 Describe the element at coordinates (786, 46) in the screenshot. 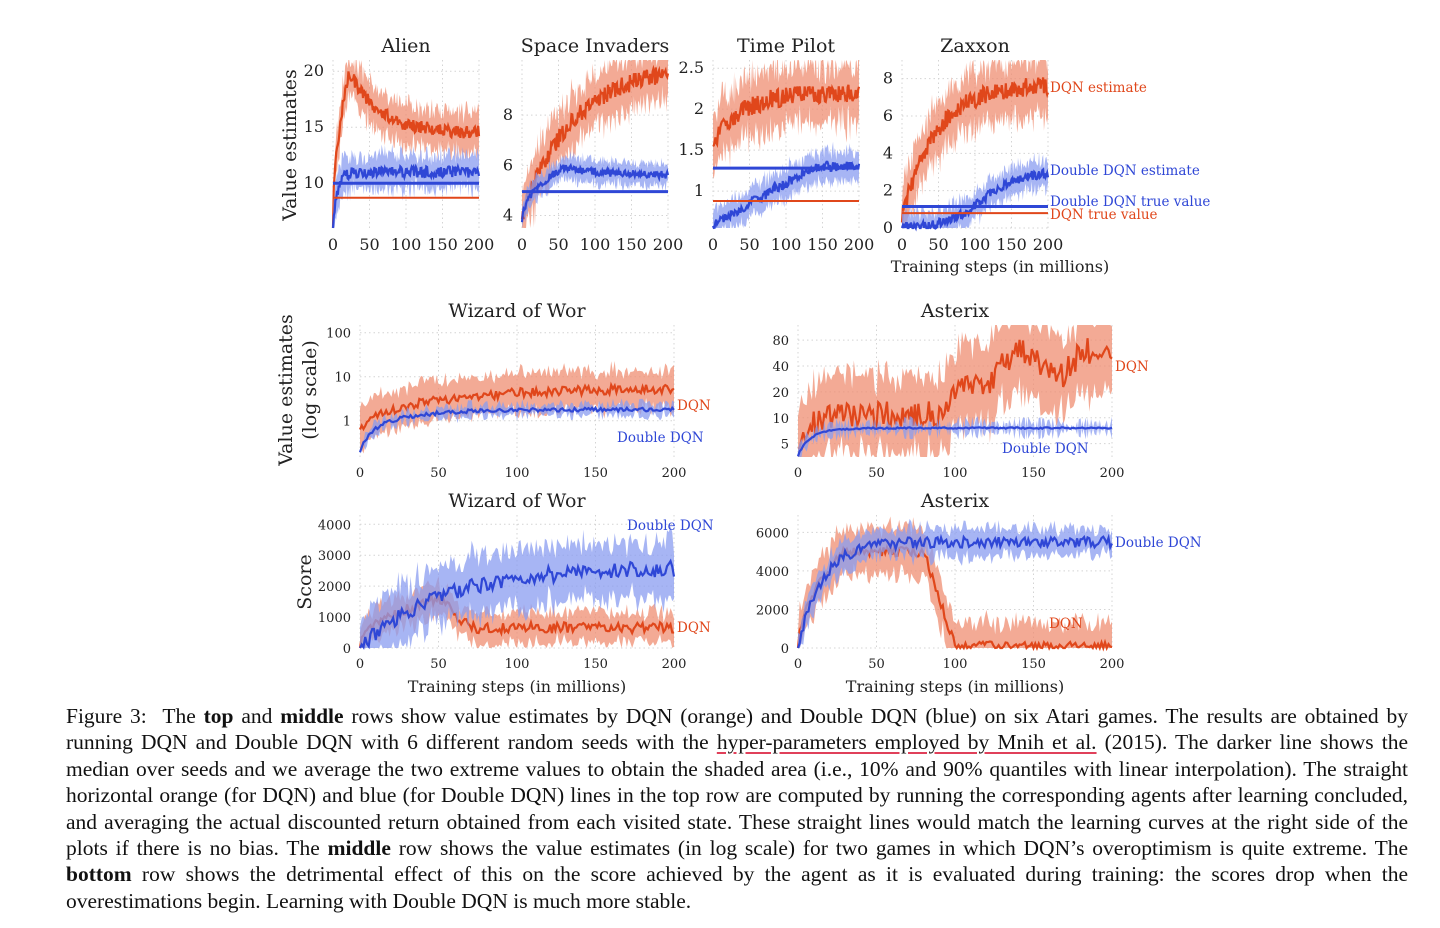

I see `chart-title: Time Pilot` at that location.